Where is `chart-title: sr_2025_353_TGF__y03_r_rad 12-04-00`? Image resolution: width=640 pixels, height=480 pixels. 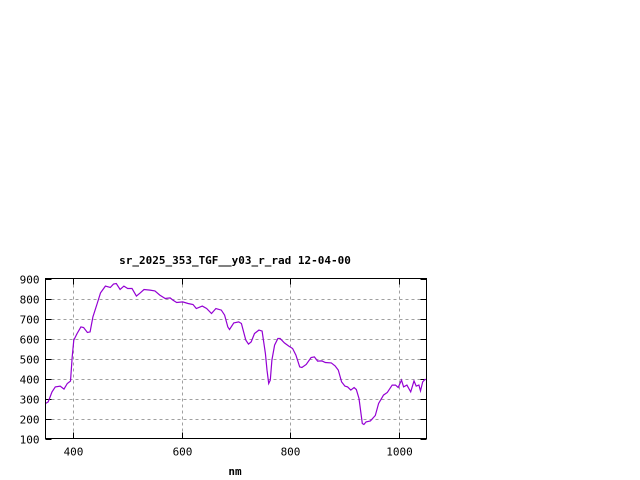
chart-title: sr_2025_353_TGF__y03_r_rad 12-04-00 is located at coordinates (235, 260).